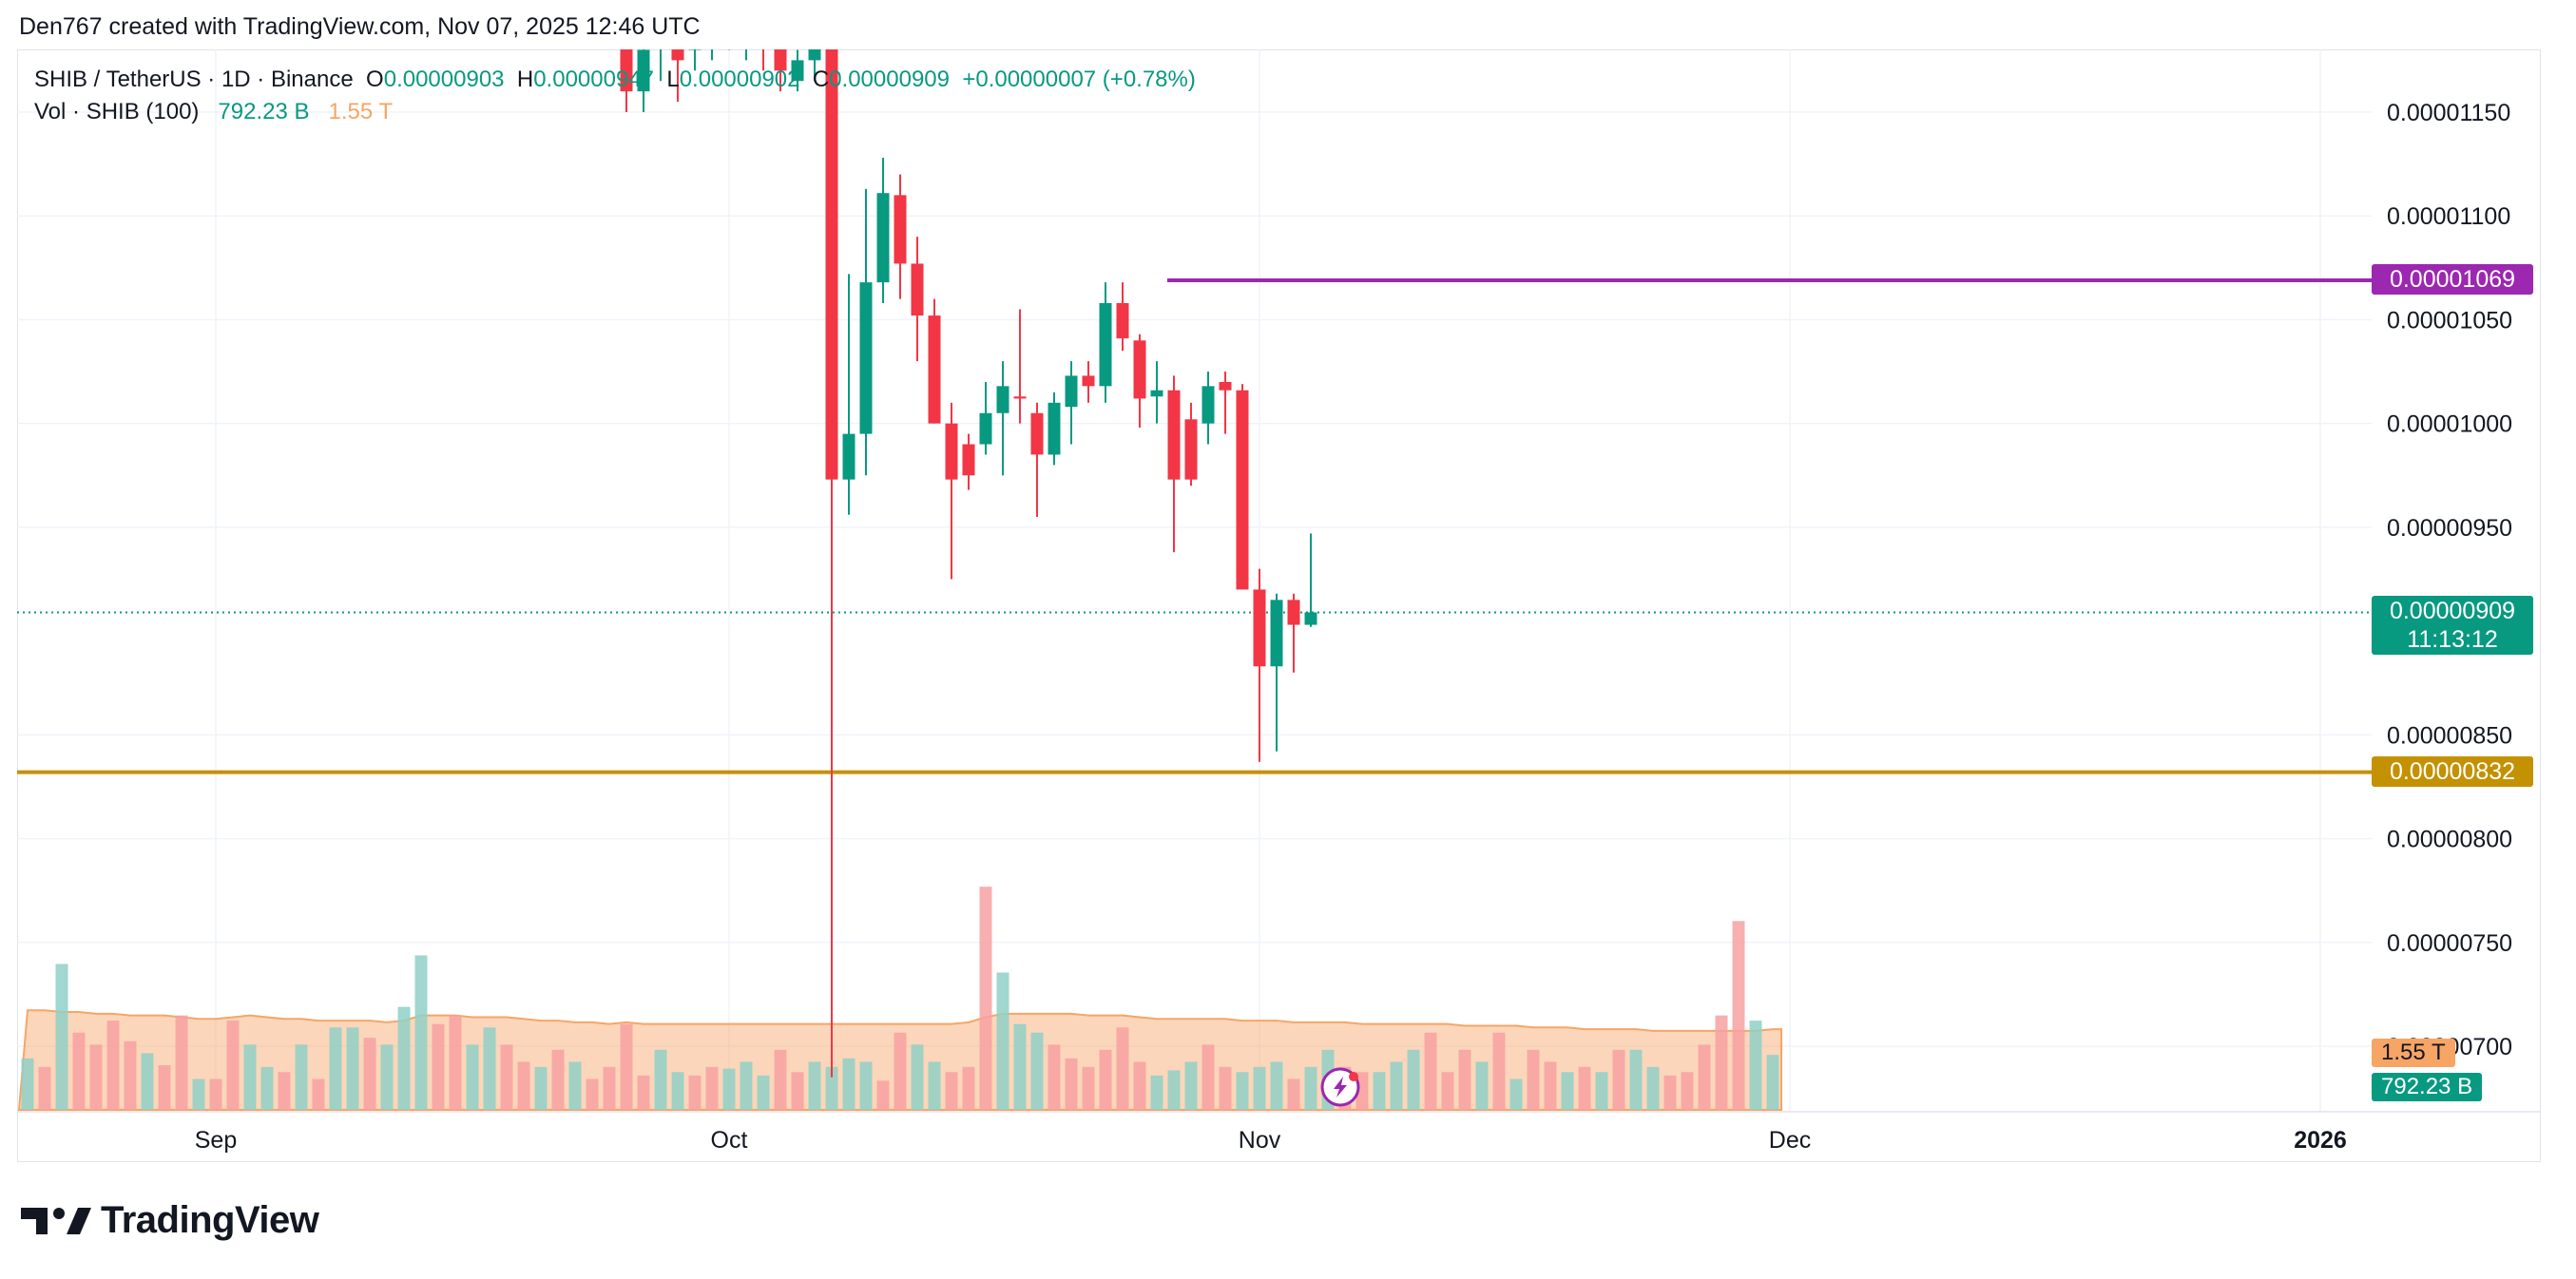 Image resolution: width=2576 pixels, height=1279 pixels. Describe the element at coordinates (1079, 79) in the screenshot. I see `change-value: +0.00000007 (+0.78%)` at that location.